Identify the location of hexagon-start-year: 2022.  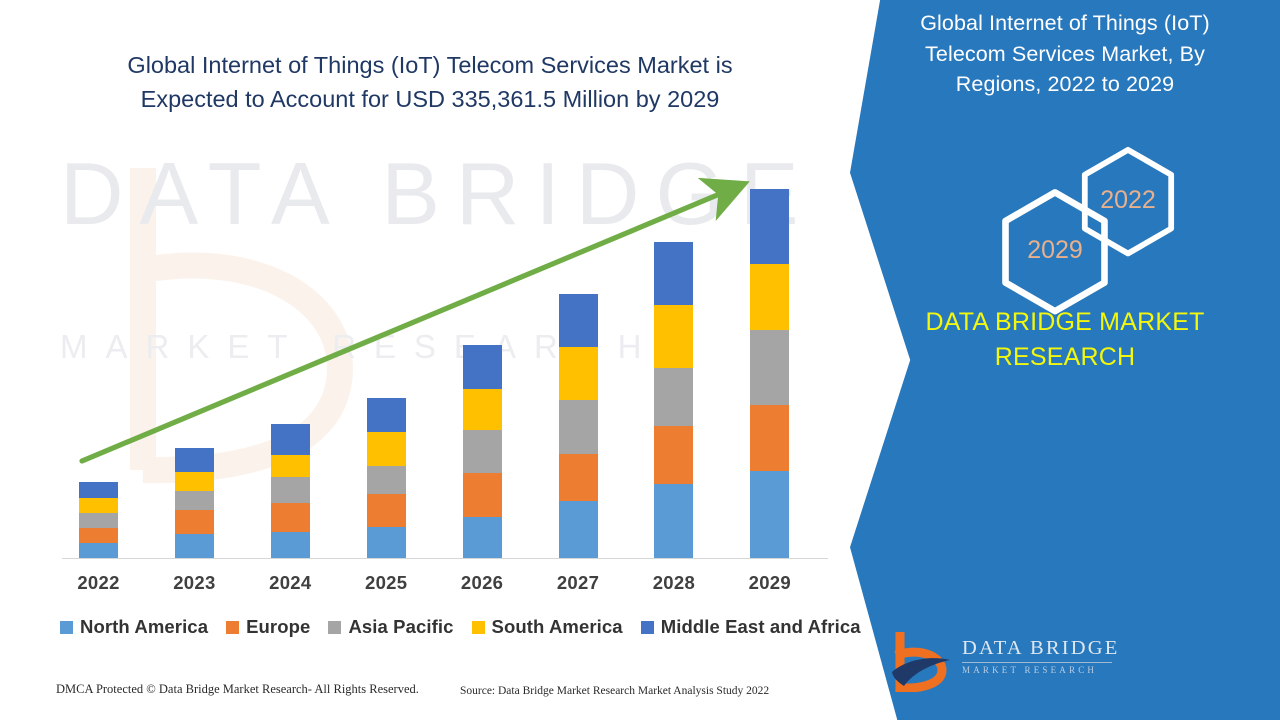
(1128, 201).